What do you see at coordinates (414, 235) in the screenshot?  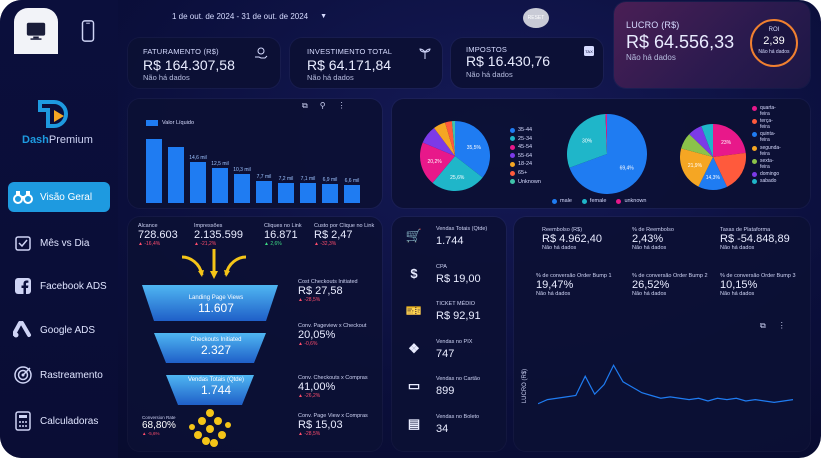 I see `cart-icon: 🛒` at bounding box center [414, 235].